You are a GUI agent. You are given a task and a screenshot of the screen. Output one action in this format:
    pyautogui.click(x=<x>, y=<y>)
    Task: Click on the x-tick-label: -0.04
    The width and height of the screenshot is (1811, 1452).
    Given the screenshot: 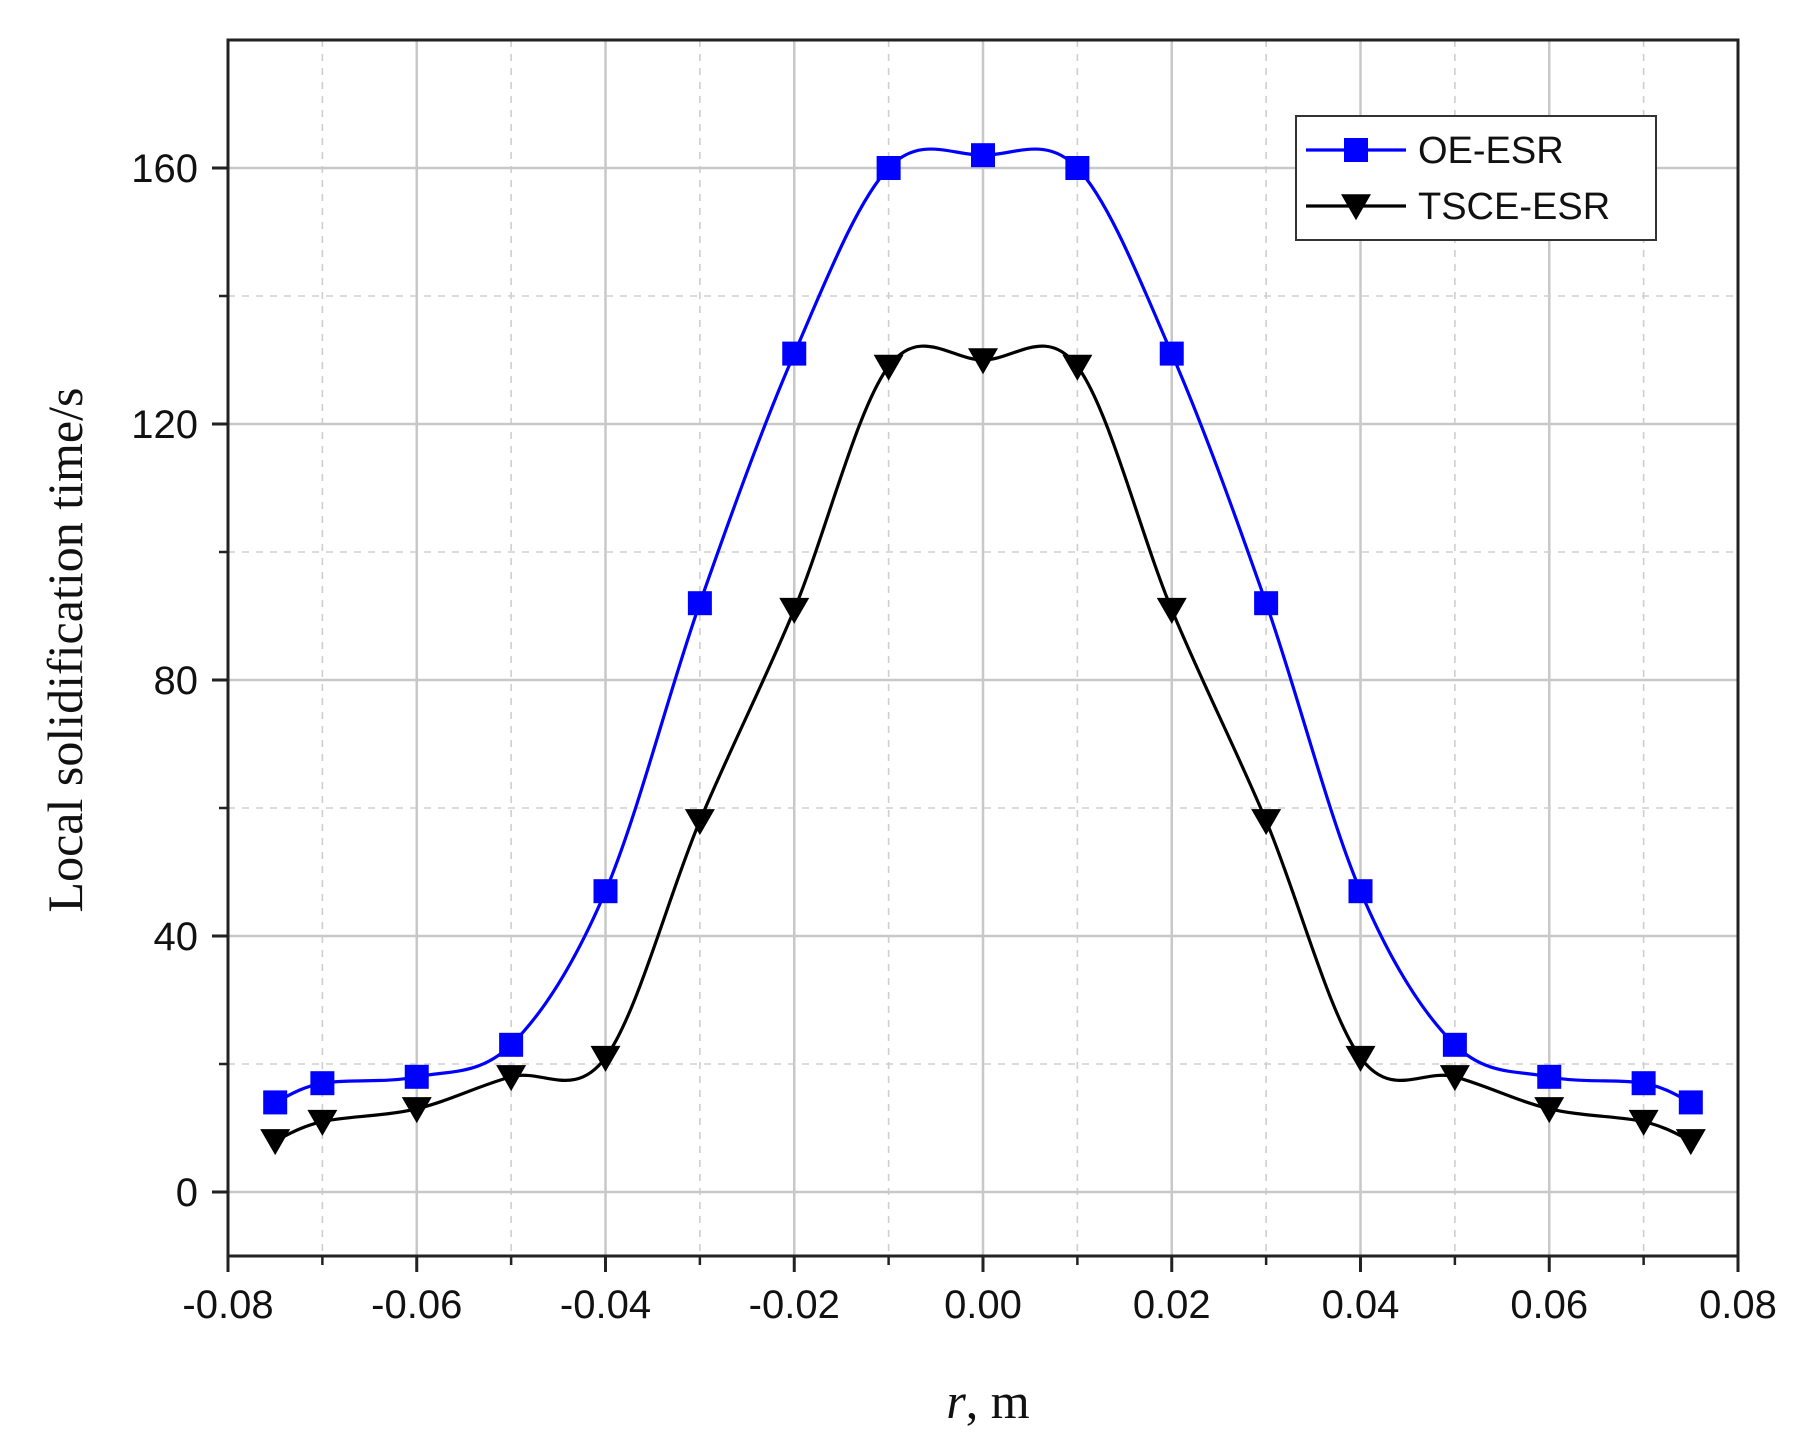 What is the action you would take?
    pyautogui.click(x=605, y=1305)
    